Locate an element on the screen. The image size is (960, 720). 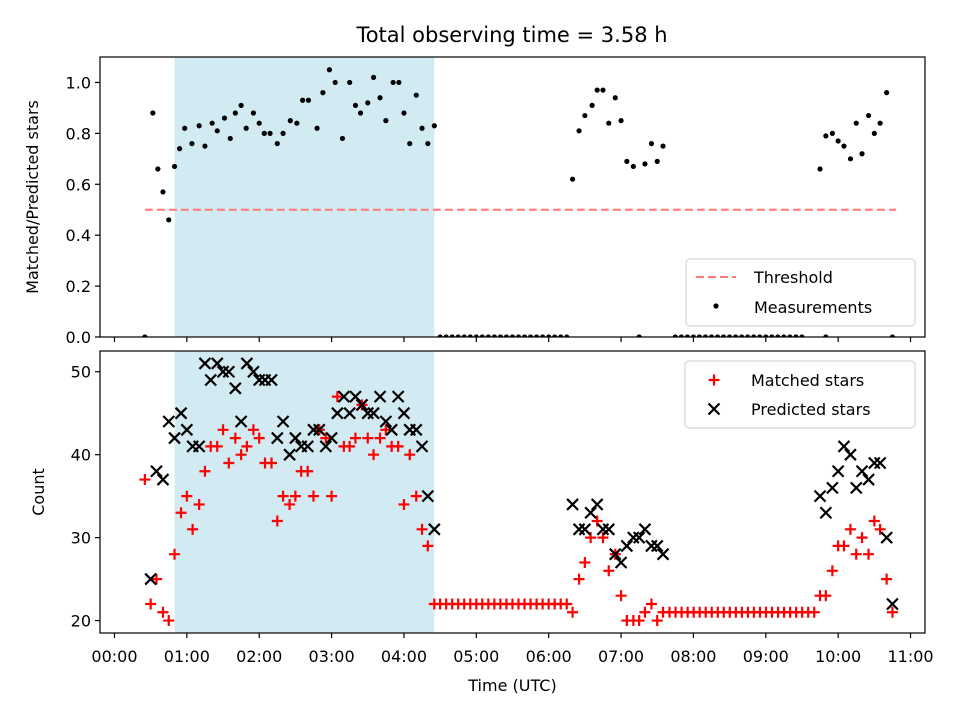
x-axis-label: Time (UTC) is located at coordinates (511, 685).